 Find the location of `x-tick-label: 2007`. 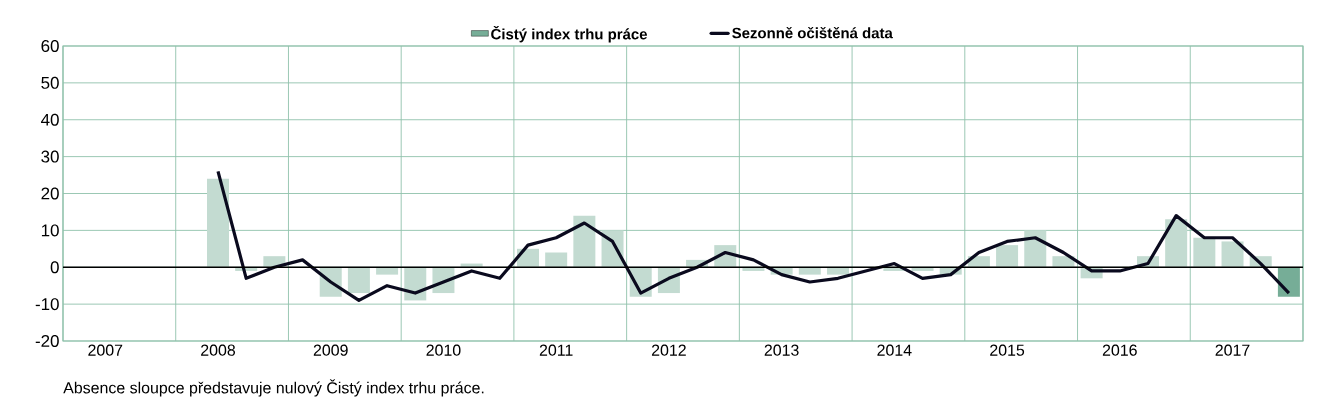

x-tick-label: 2007 is located at coordinates (105, 350).